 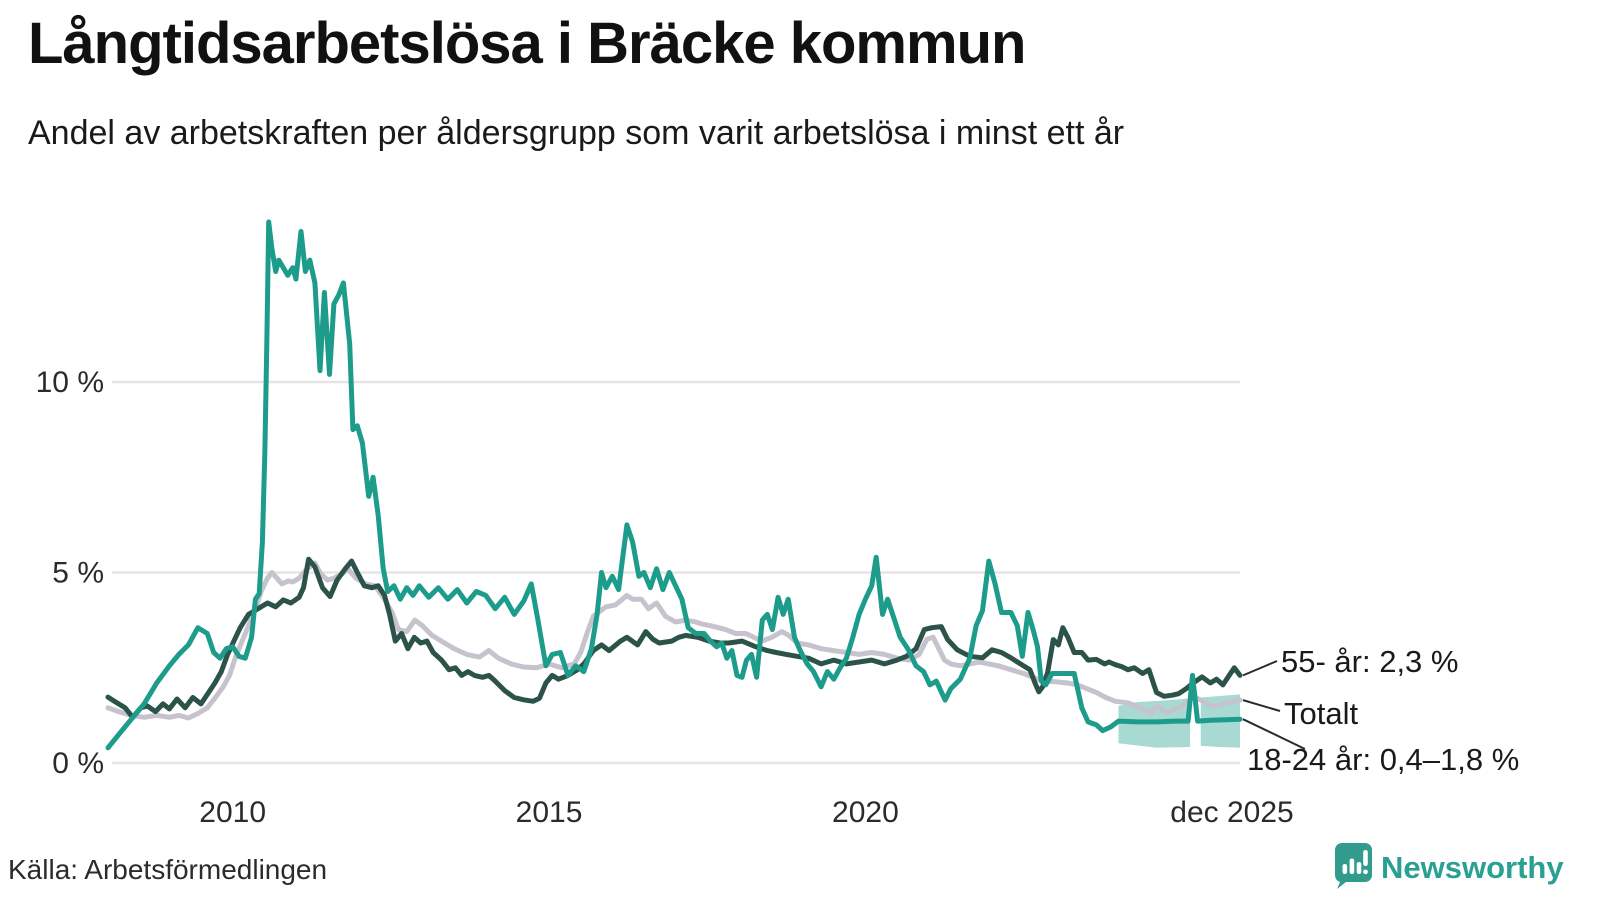 What do you see at coordinates (1321, 713) in the screenshot?
I see `annotation-totalt-label: Totalt` at bounding box center [1321, 713].